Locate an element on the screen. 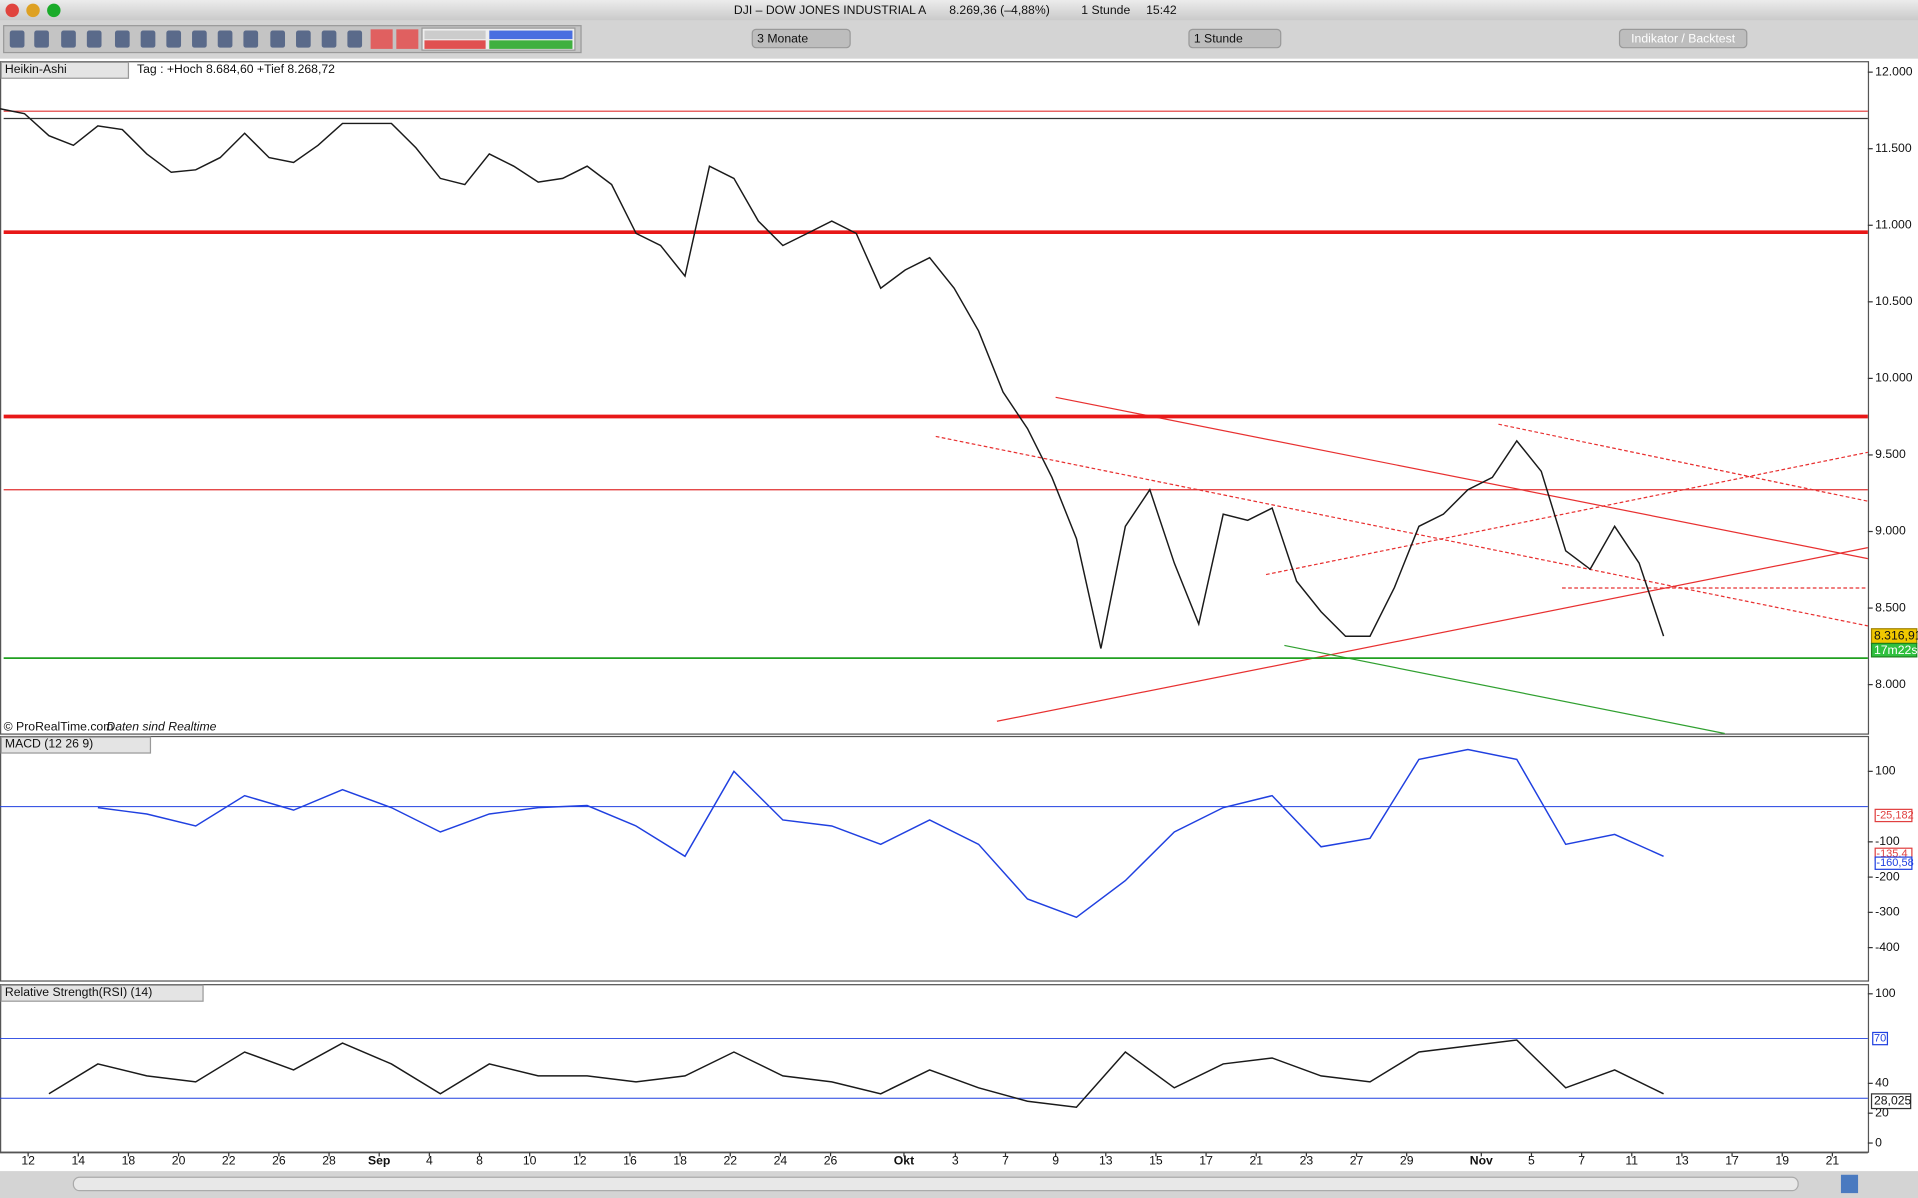  period-select is located at coordinates (801, 38).